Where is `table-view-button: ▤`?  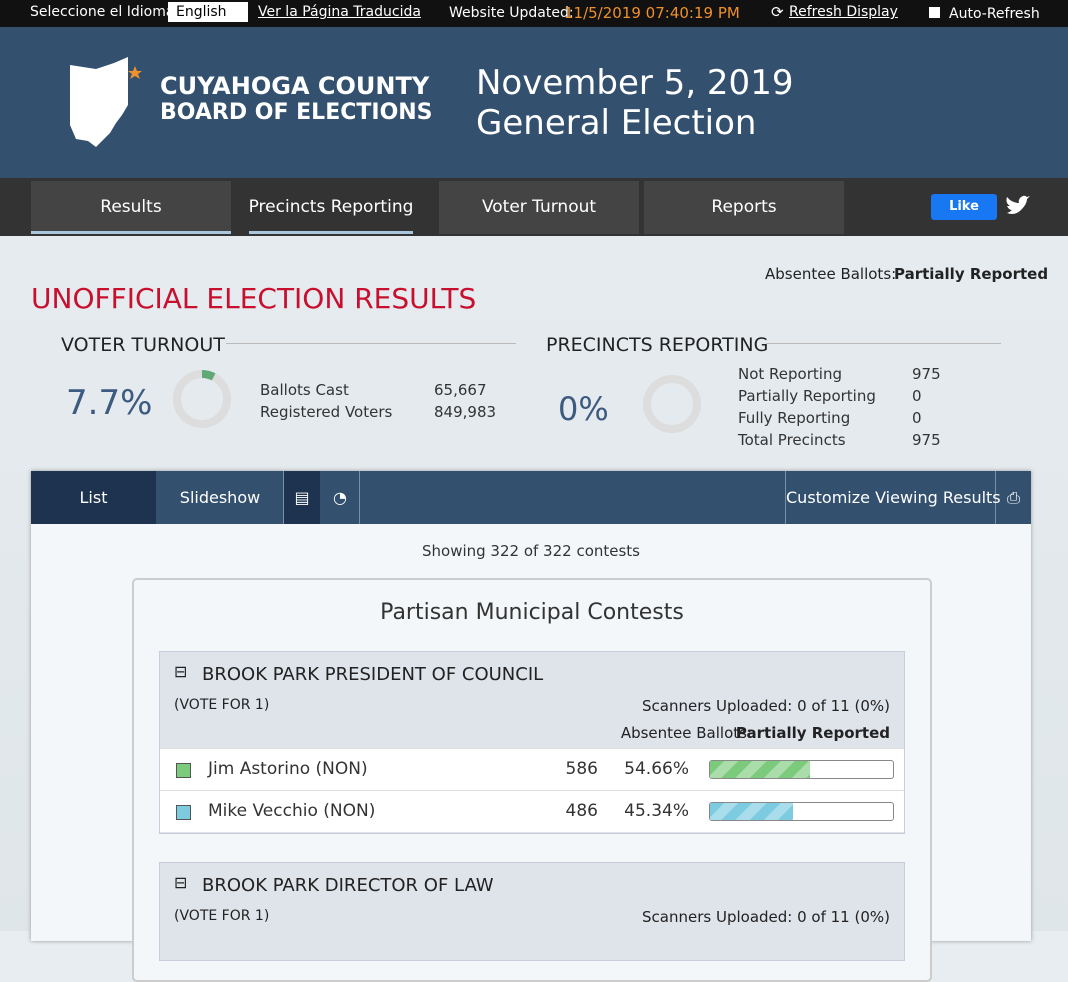 table-view-button: ▤ is located at coordinates (302, 497).